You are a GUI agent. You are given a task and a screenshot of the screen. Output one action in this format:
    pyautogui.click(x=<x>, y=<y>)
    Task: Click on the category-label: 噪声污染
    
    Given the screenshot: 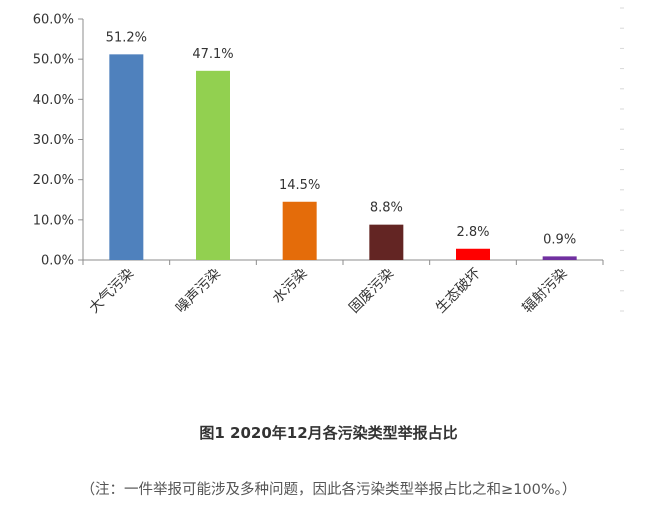 What is the action you would take?
    pyautogui.click(x=198, y=291)
    